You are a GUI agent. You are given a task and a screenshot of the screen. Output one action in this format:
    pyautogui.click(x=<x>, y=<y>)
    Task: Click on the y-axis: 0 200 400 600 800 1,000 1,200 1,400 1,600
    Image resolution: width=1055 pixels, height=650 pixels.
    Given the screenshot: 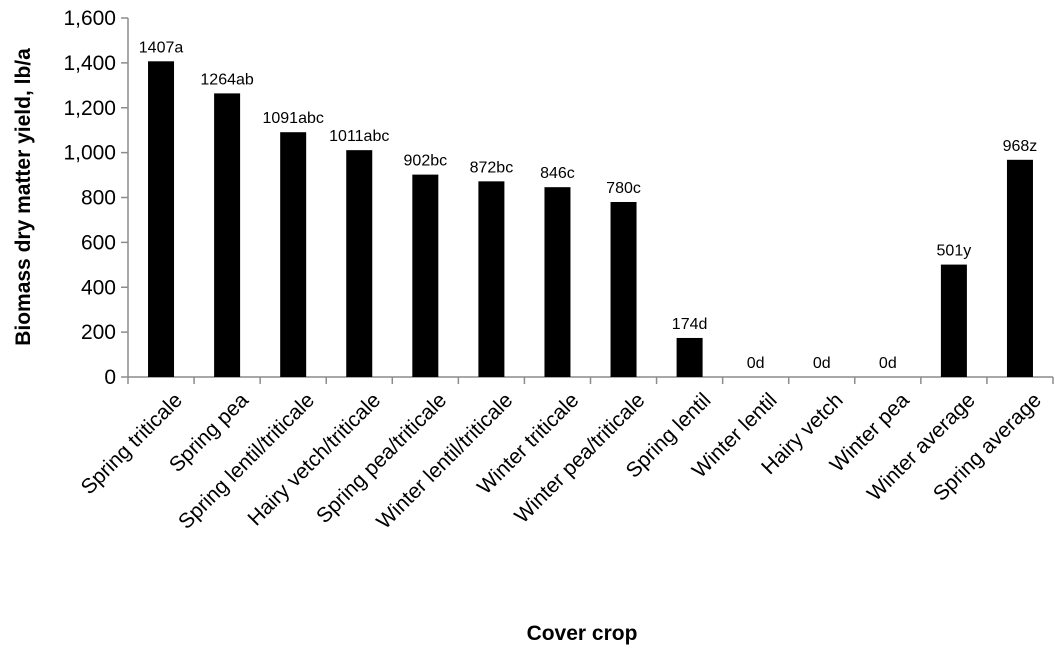 What is the action you would take?
    pyautogui.click(x=96, y=198)
    